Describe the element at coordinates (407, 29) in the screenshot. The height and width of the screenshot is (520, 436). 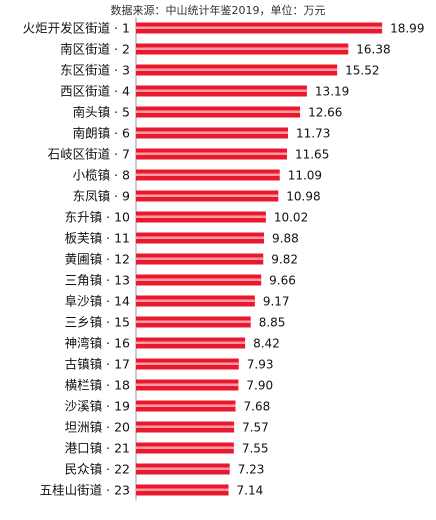
I see `value-label: 18.99` at that location.